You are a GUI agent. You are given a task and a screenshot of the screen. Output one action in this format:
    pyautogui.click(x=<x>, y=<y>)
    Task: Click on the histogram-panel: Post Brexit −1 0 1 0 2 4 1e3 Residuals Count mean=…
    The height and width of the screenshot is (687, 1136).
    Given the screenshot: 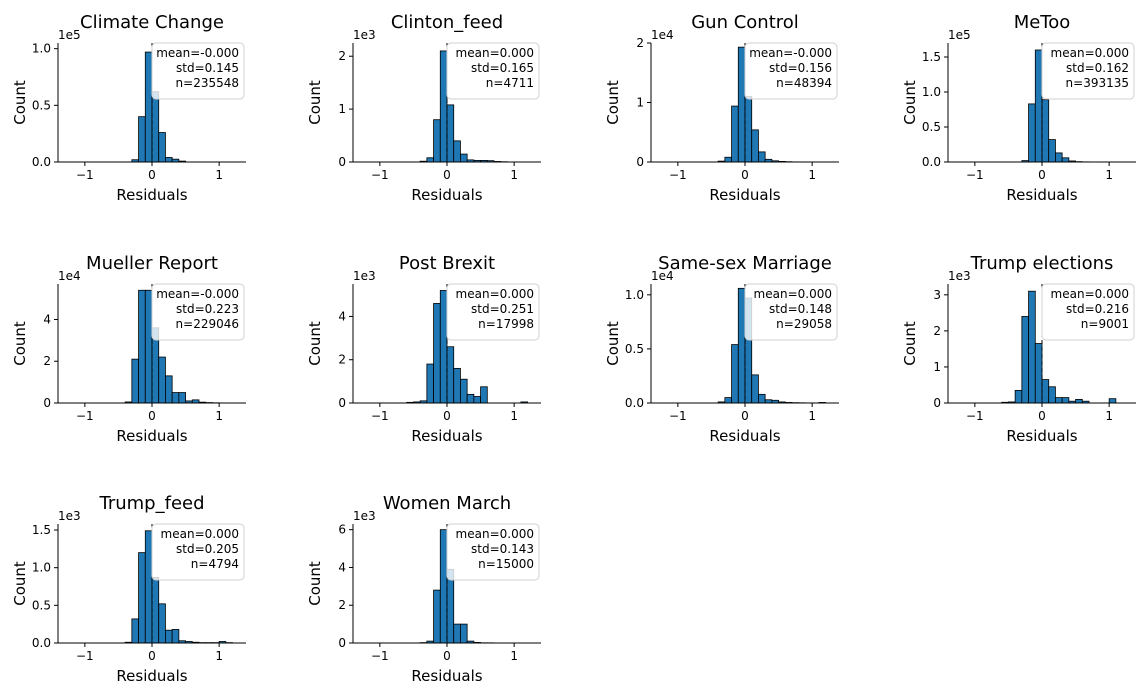 What is the action you would take?
    pyautogui.click(x=423, y=349)
    